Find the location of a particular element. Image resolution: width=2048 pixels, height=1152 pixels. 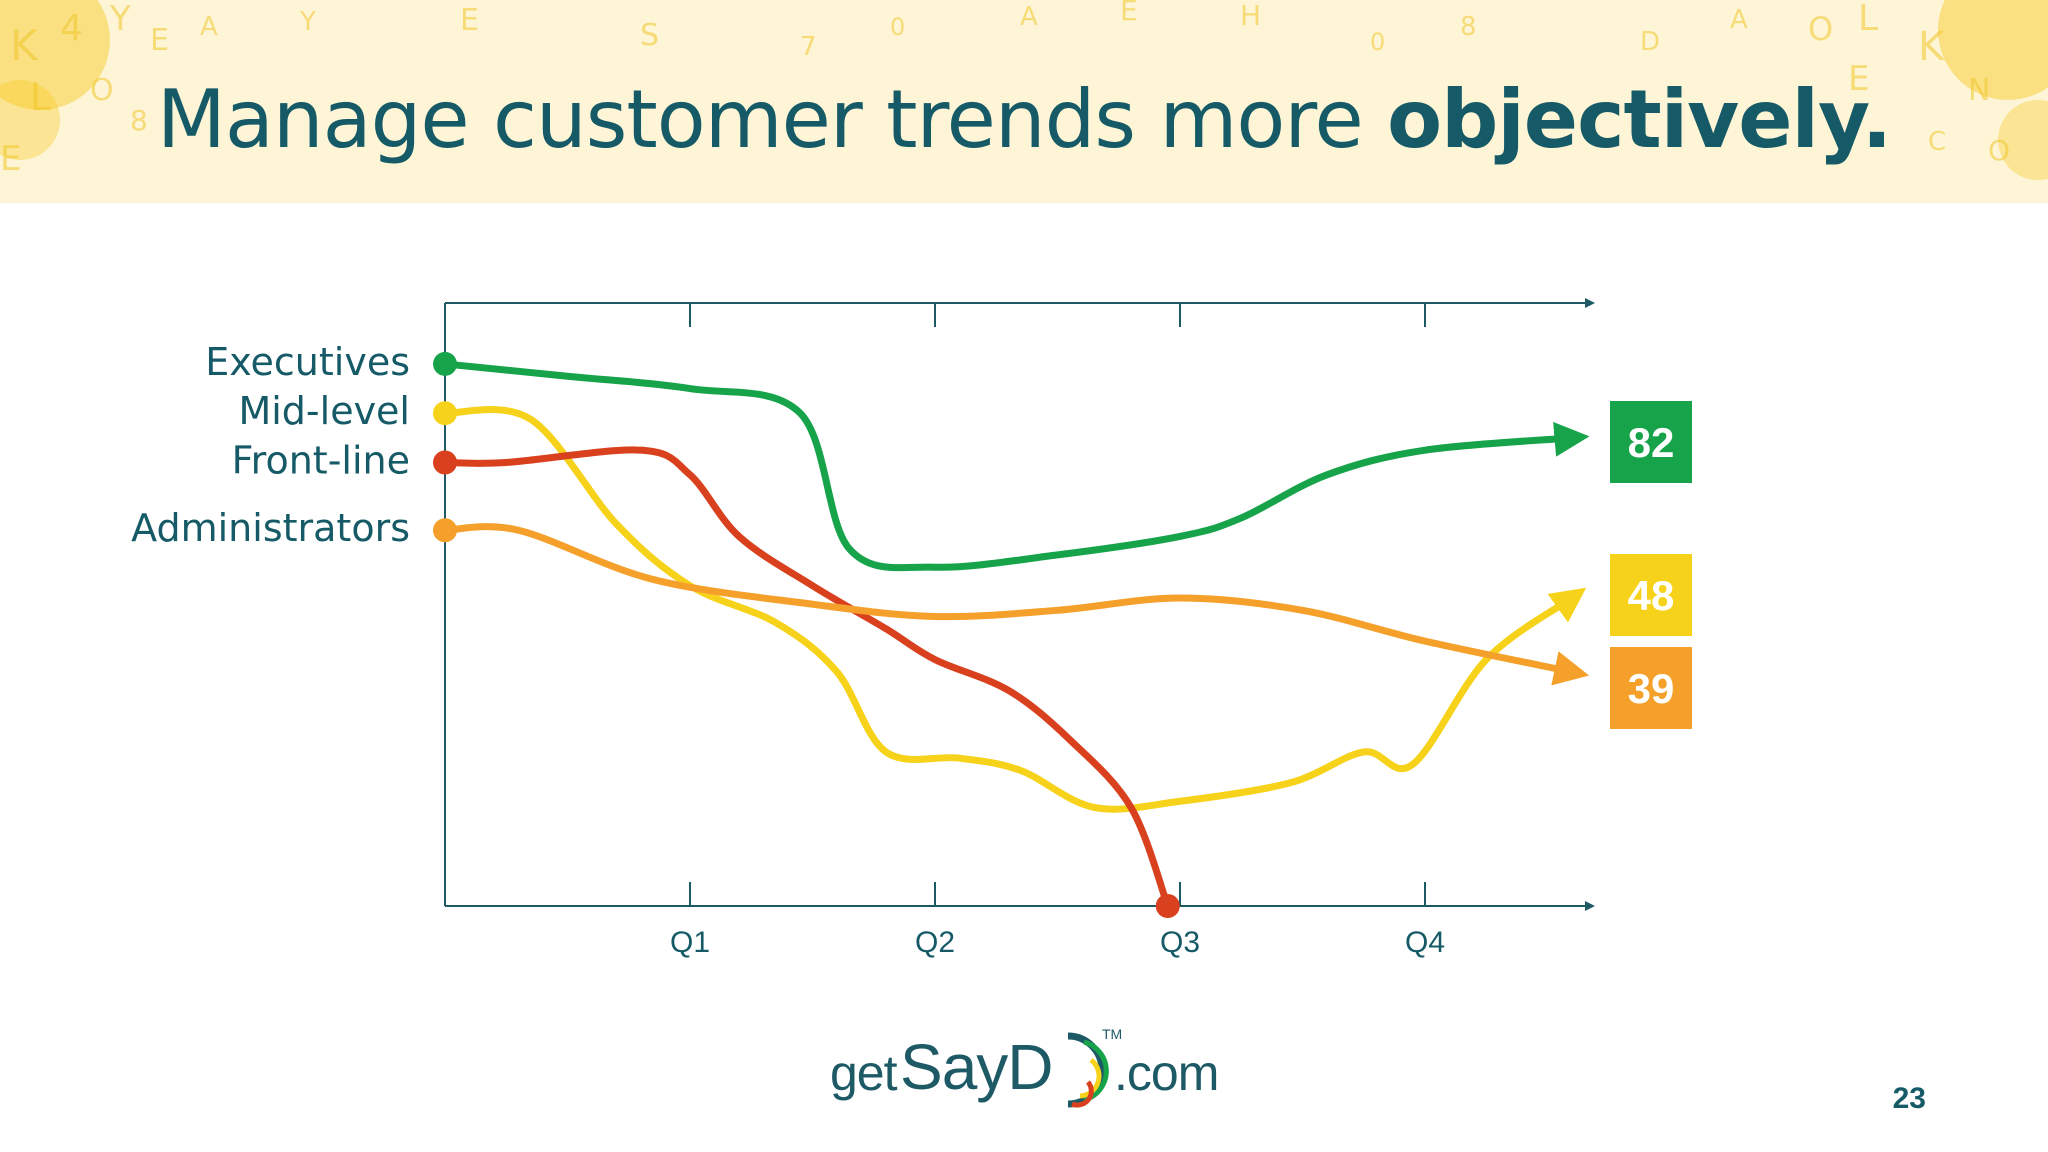

end-value-label-administrators: 39 is located at coordinates (1651, 688).